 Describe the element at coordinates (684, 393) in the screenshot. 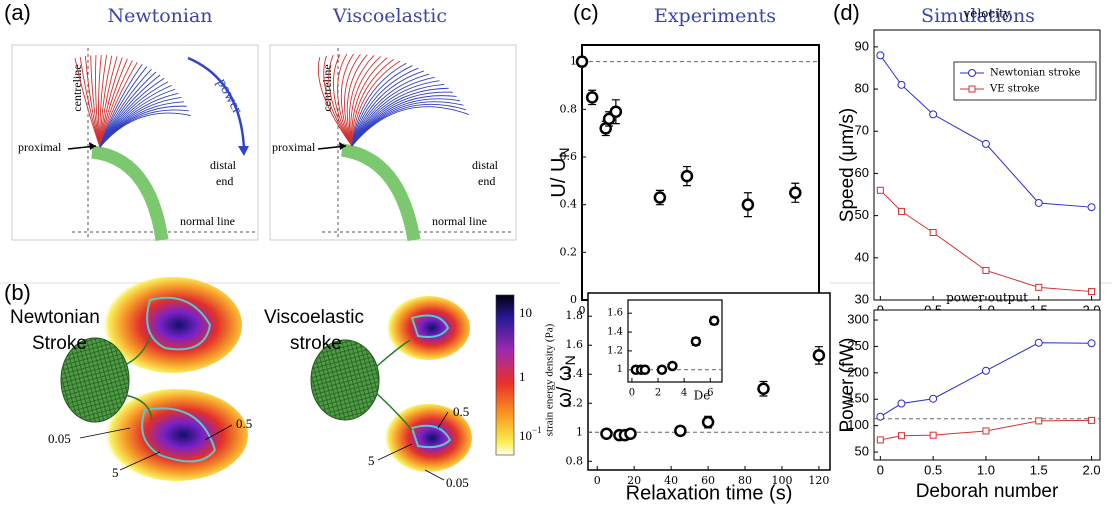

I see `x-tick-label: 4` at that location.